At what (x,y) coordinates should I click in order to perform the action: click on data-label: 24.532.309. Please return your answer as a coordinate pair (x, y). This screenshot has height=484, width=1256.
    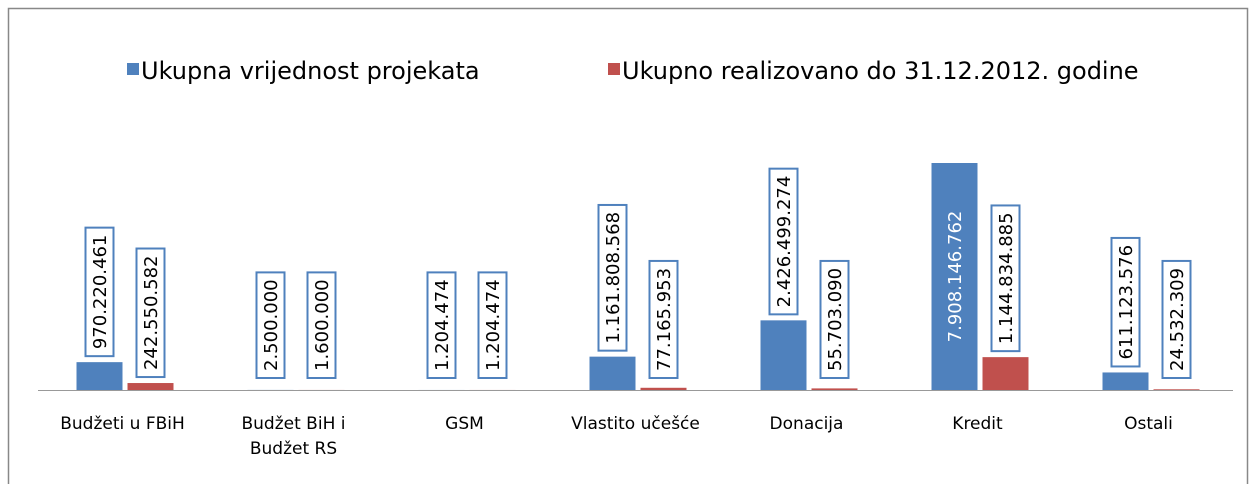
    Looking at the image, I should click on (1177, 319).